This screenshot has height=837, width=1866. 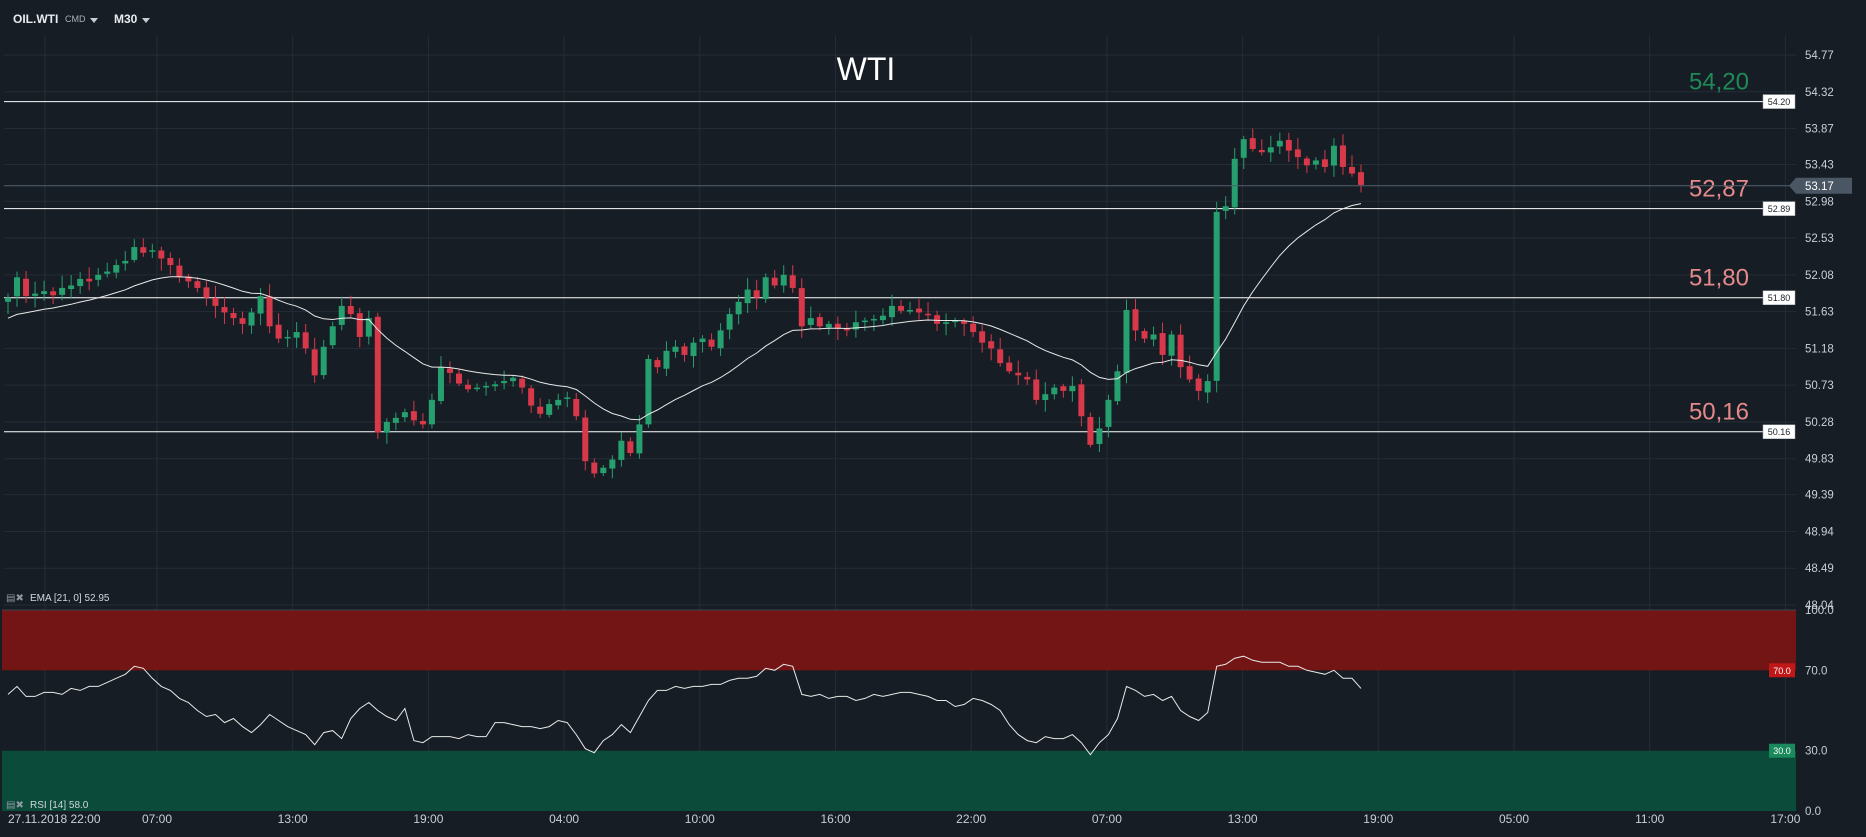 I want to click on timeframe-caret-icon, so click(x=146, y=20).